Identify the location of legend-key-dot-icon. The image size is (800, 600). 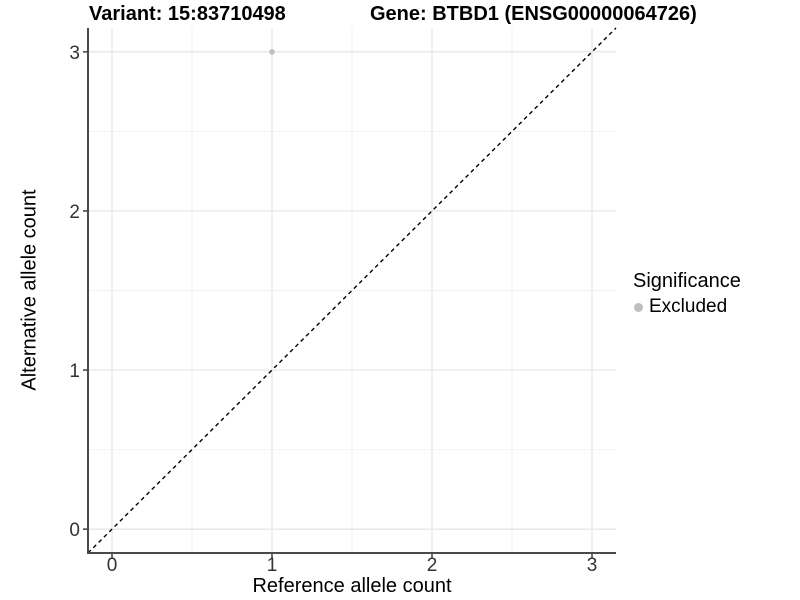
(638, 307).